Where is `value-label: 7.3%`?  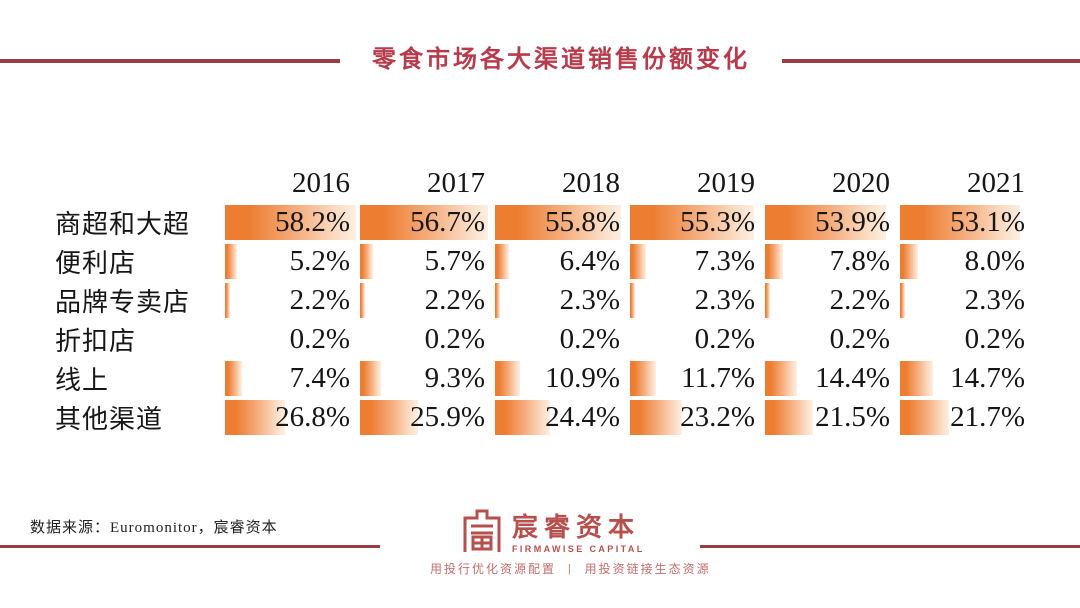 value-label: 7.3% is located at coordinates (724, 261).